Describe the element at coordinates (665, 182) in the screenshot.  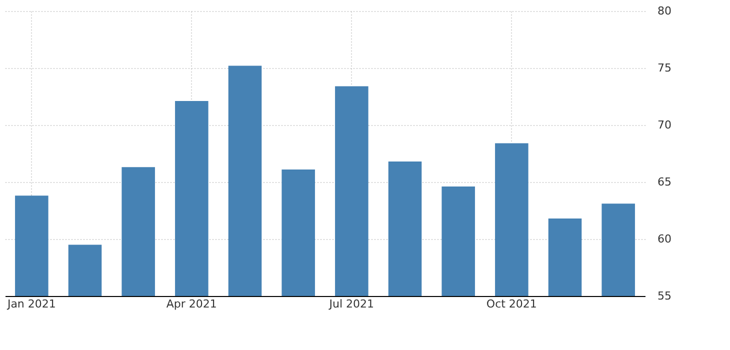
I see `y-tick-label: 65` at that location.